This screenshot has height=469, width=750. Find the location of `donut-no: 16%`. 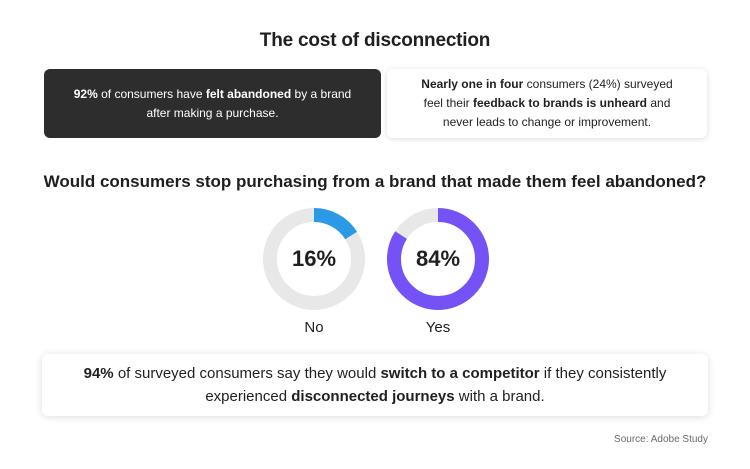

donut-no: 16% is located at coordinates (314, 259).